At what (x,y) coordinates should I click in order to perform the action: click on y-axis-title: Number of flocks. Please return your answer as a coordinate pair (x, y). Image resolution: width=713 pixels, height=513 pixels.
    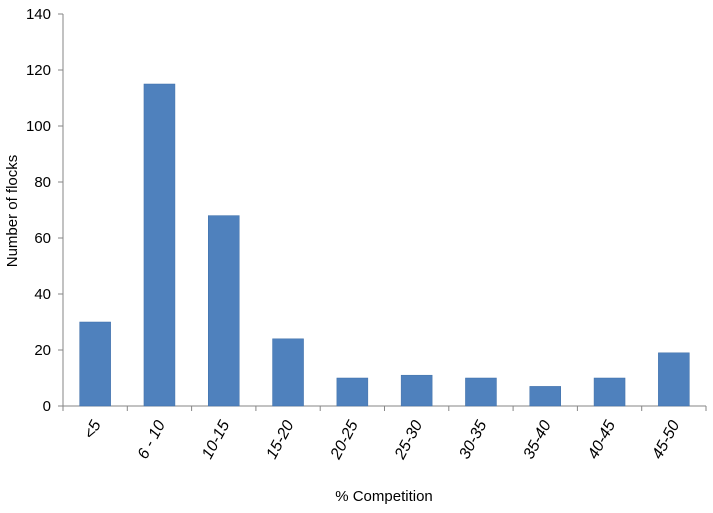
    Looking at the image, I should click on (12, 211).